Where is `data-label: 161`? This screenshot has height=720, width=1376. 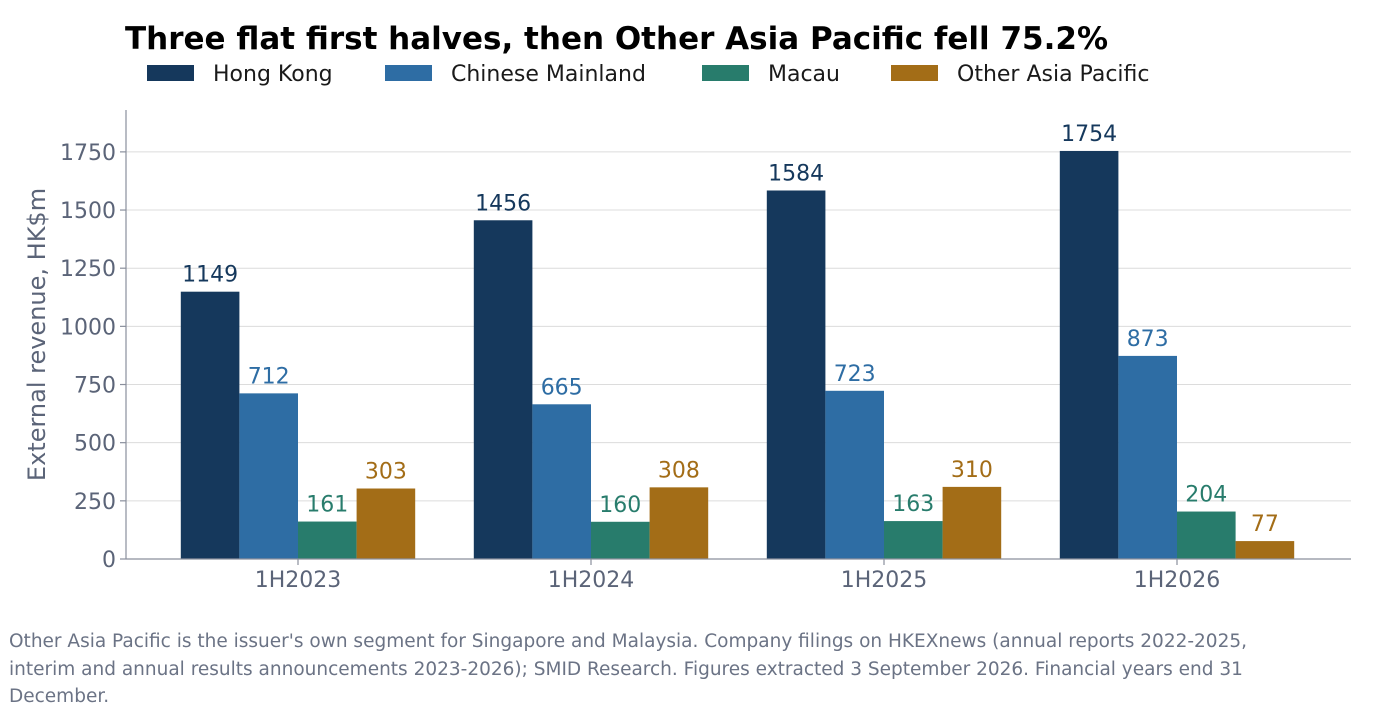
data-label: 161 is located at coordinates (327, 505).